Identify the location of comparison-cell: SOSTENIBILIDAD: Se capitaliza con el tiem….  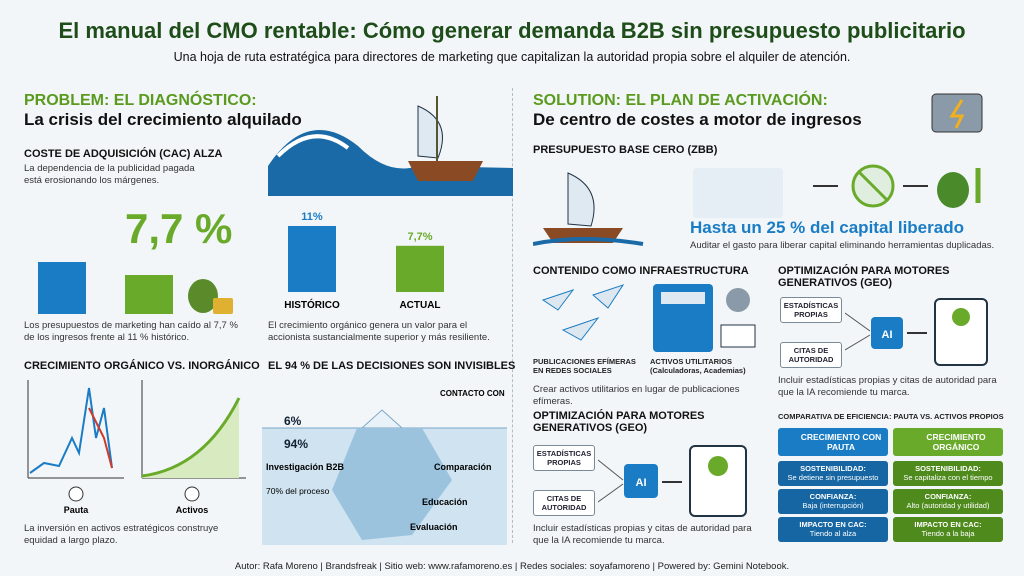
(948, 473).